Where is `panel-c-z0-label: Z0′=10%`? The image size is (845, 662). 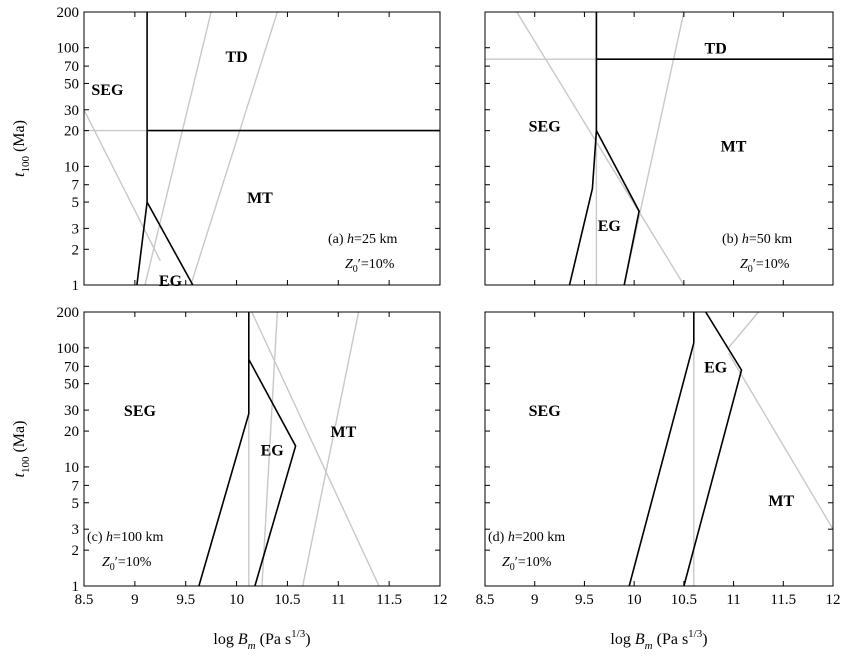
panel-c-z0-label: Z0′=10% is located at coordinates (127, 564).